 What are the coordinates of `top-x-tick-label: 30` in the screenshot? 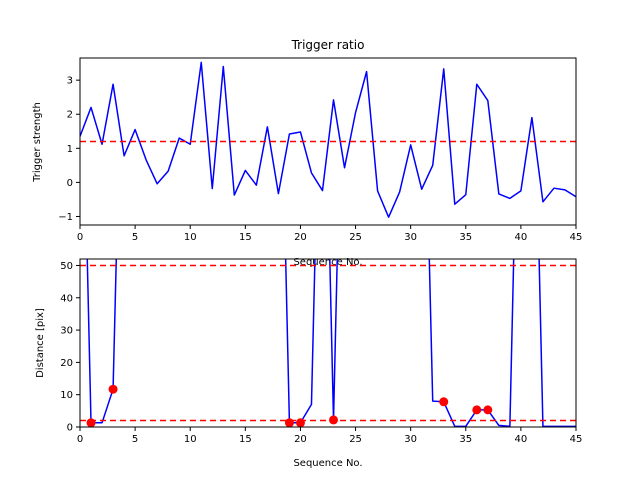 It's located at (410, 237).